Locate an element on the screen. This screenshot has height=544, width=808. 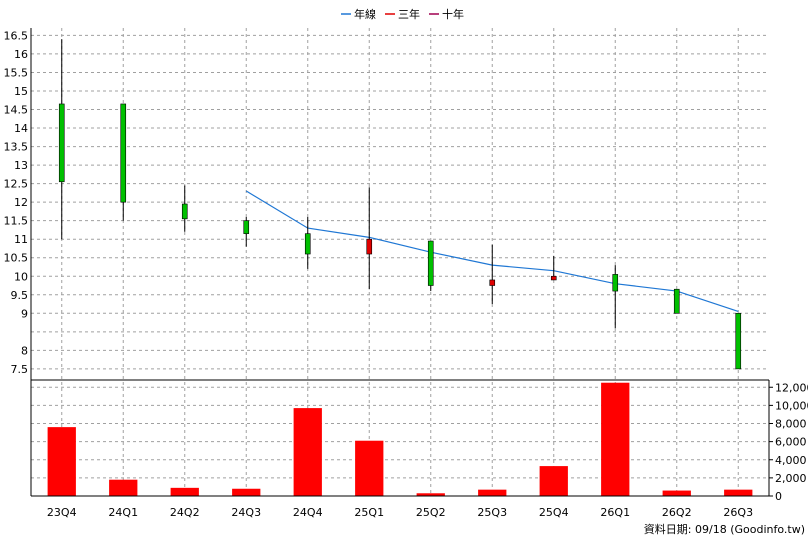
volume-tick-label: 2,000 is located at coordinates (791, 478).